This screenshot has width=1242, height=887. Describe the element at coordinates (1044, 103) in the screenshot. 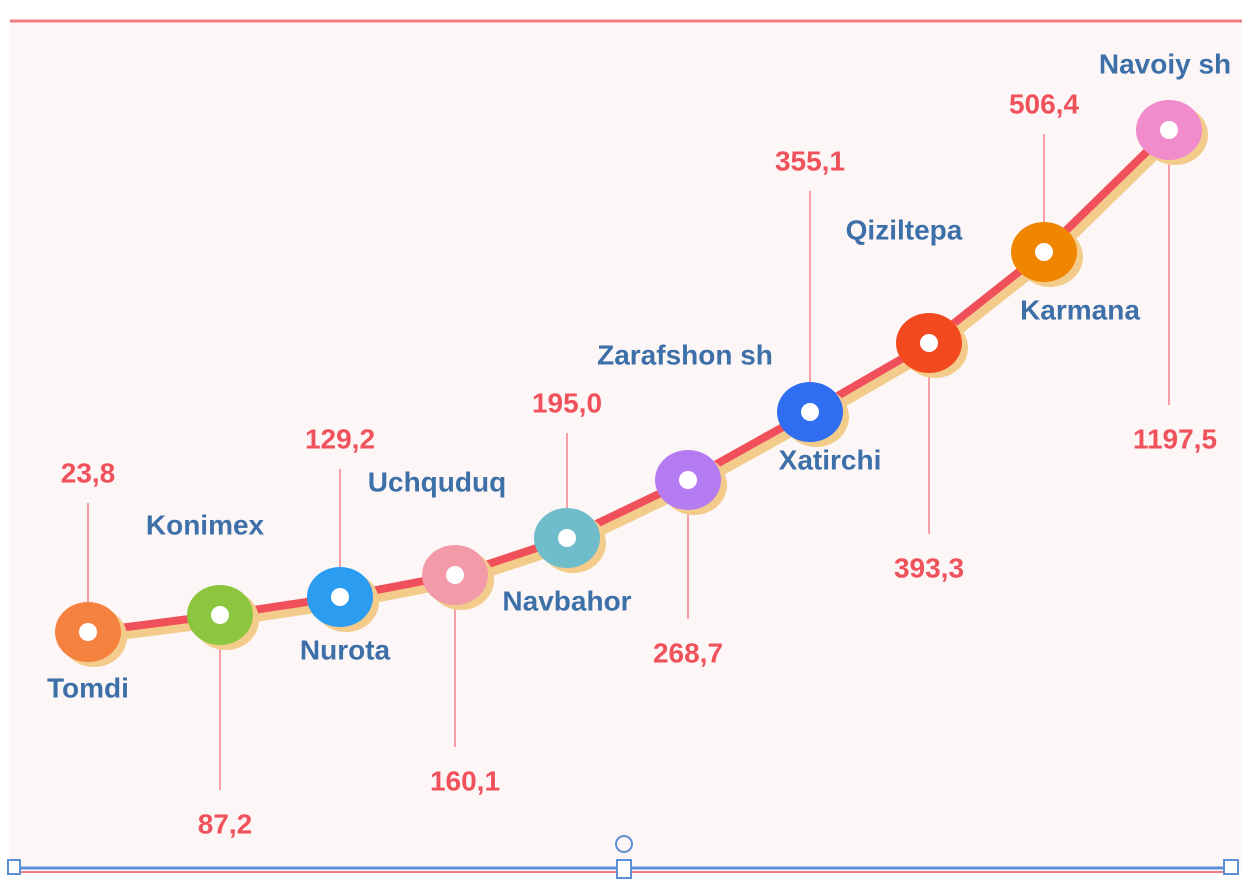

I see `point-value: 506,4` at that location.